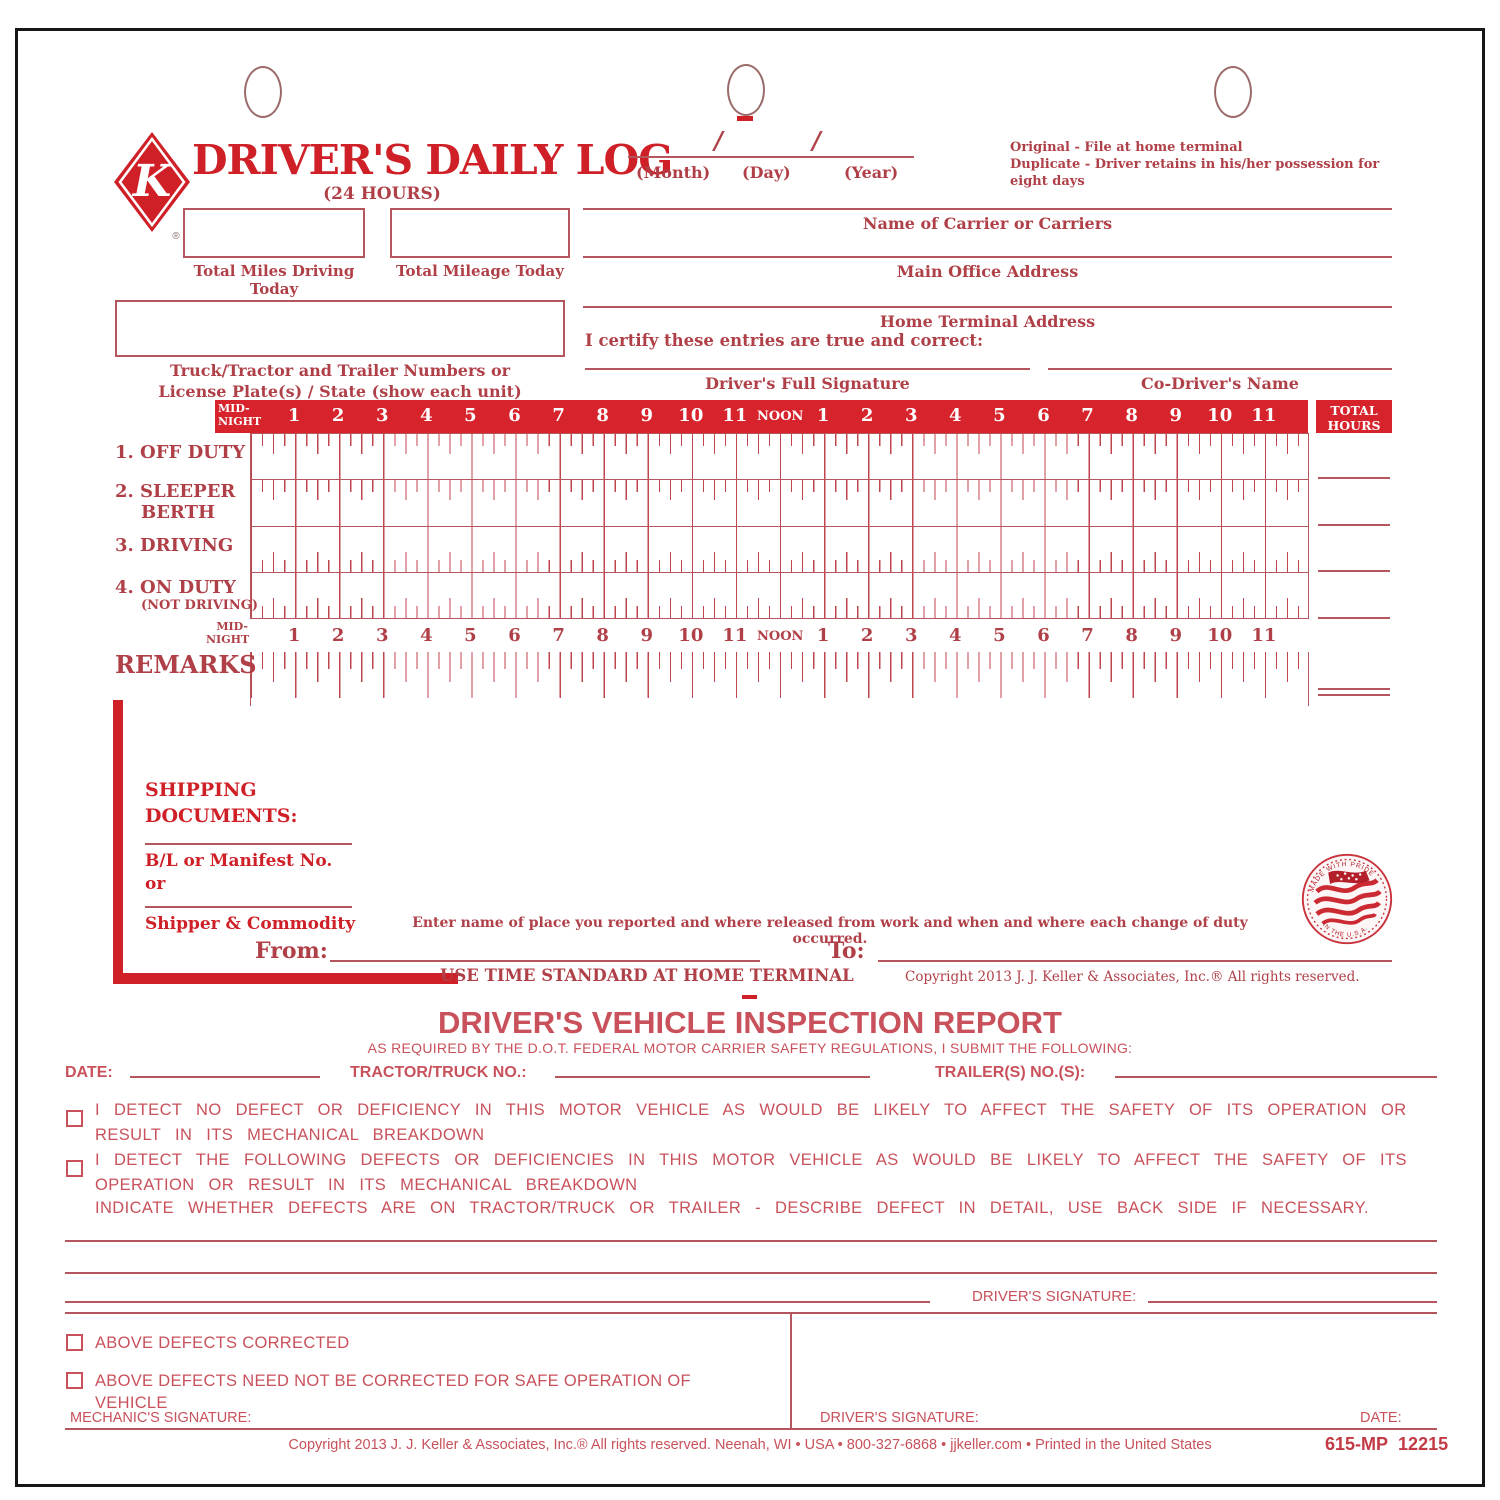 This screenshot has width=1500, height=1500. I want to click on no-defect-checkbox, so click(74, 1118).